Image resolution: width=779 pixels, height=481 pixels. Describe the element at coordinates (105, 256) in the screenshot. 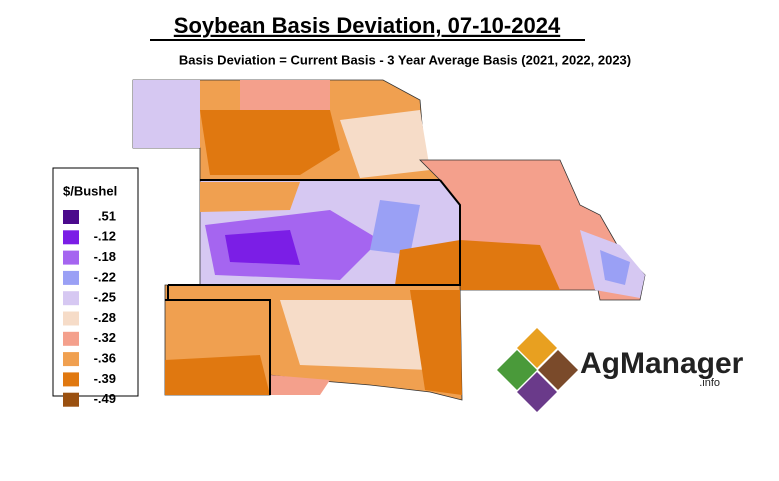

I see `legend-label: -.18` at that location.